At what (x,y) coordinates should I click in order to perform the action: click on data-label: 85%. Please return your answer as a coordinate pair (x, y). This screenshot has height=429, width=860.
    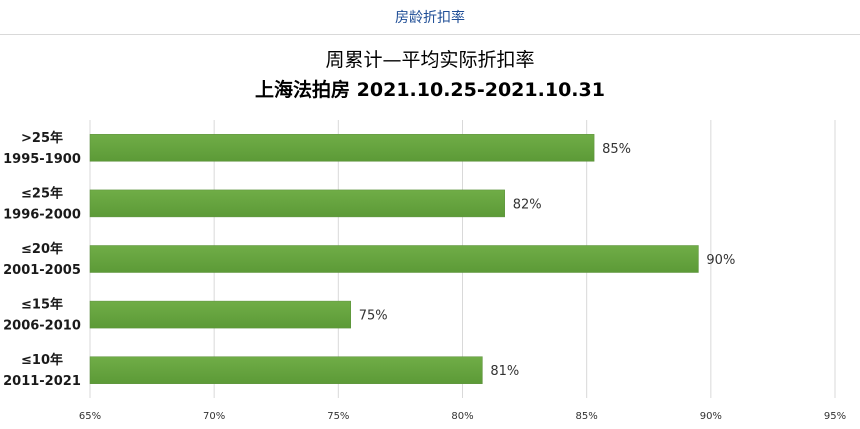
    Looking at the image, I should click on (616, 149).